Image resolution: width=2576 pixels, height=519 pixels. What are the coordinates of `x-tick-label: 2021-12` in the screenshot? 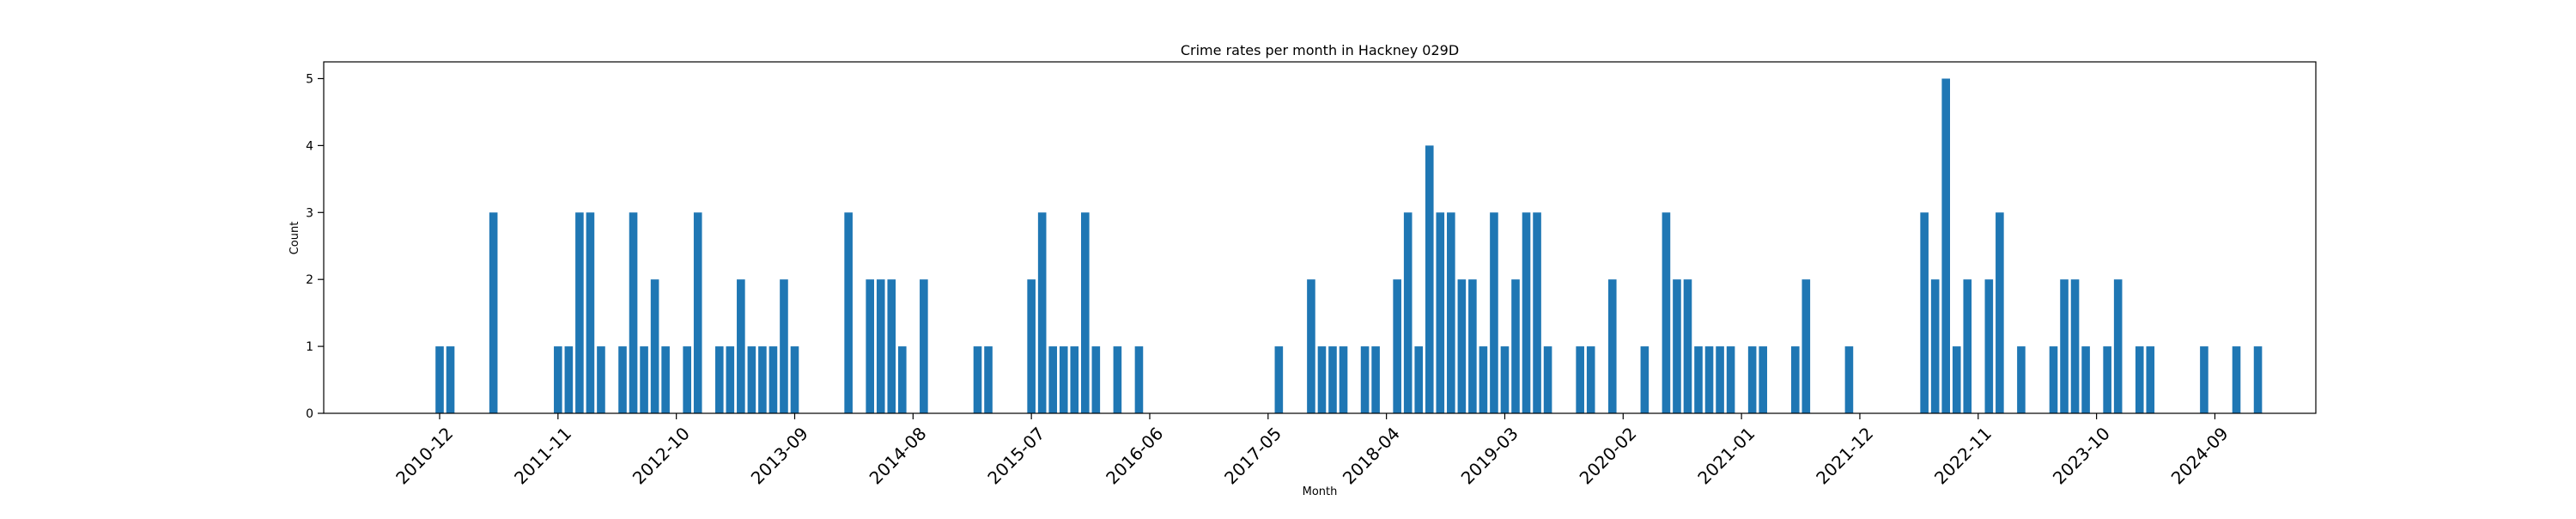 It's located at (1844, 455).